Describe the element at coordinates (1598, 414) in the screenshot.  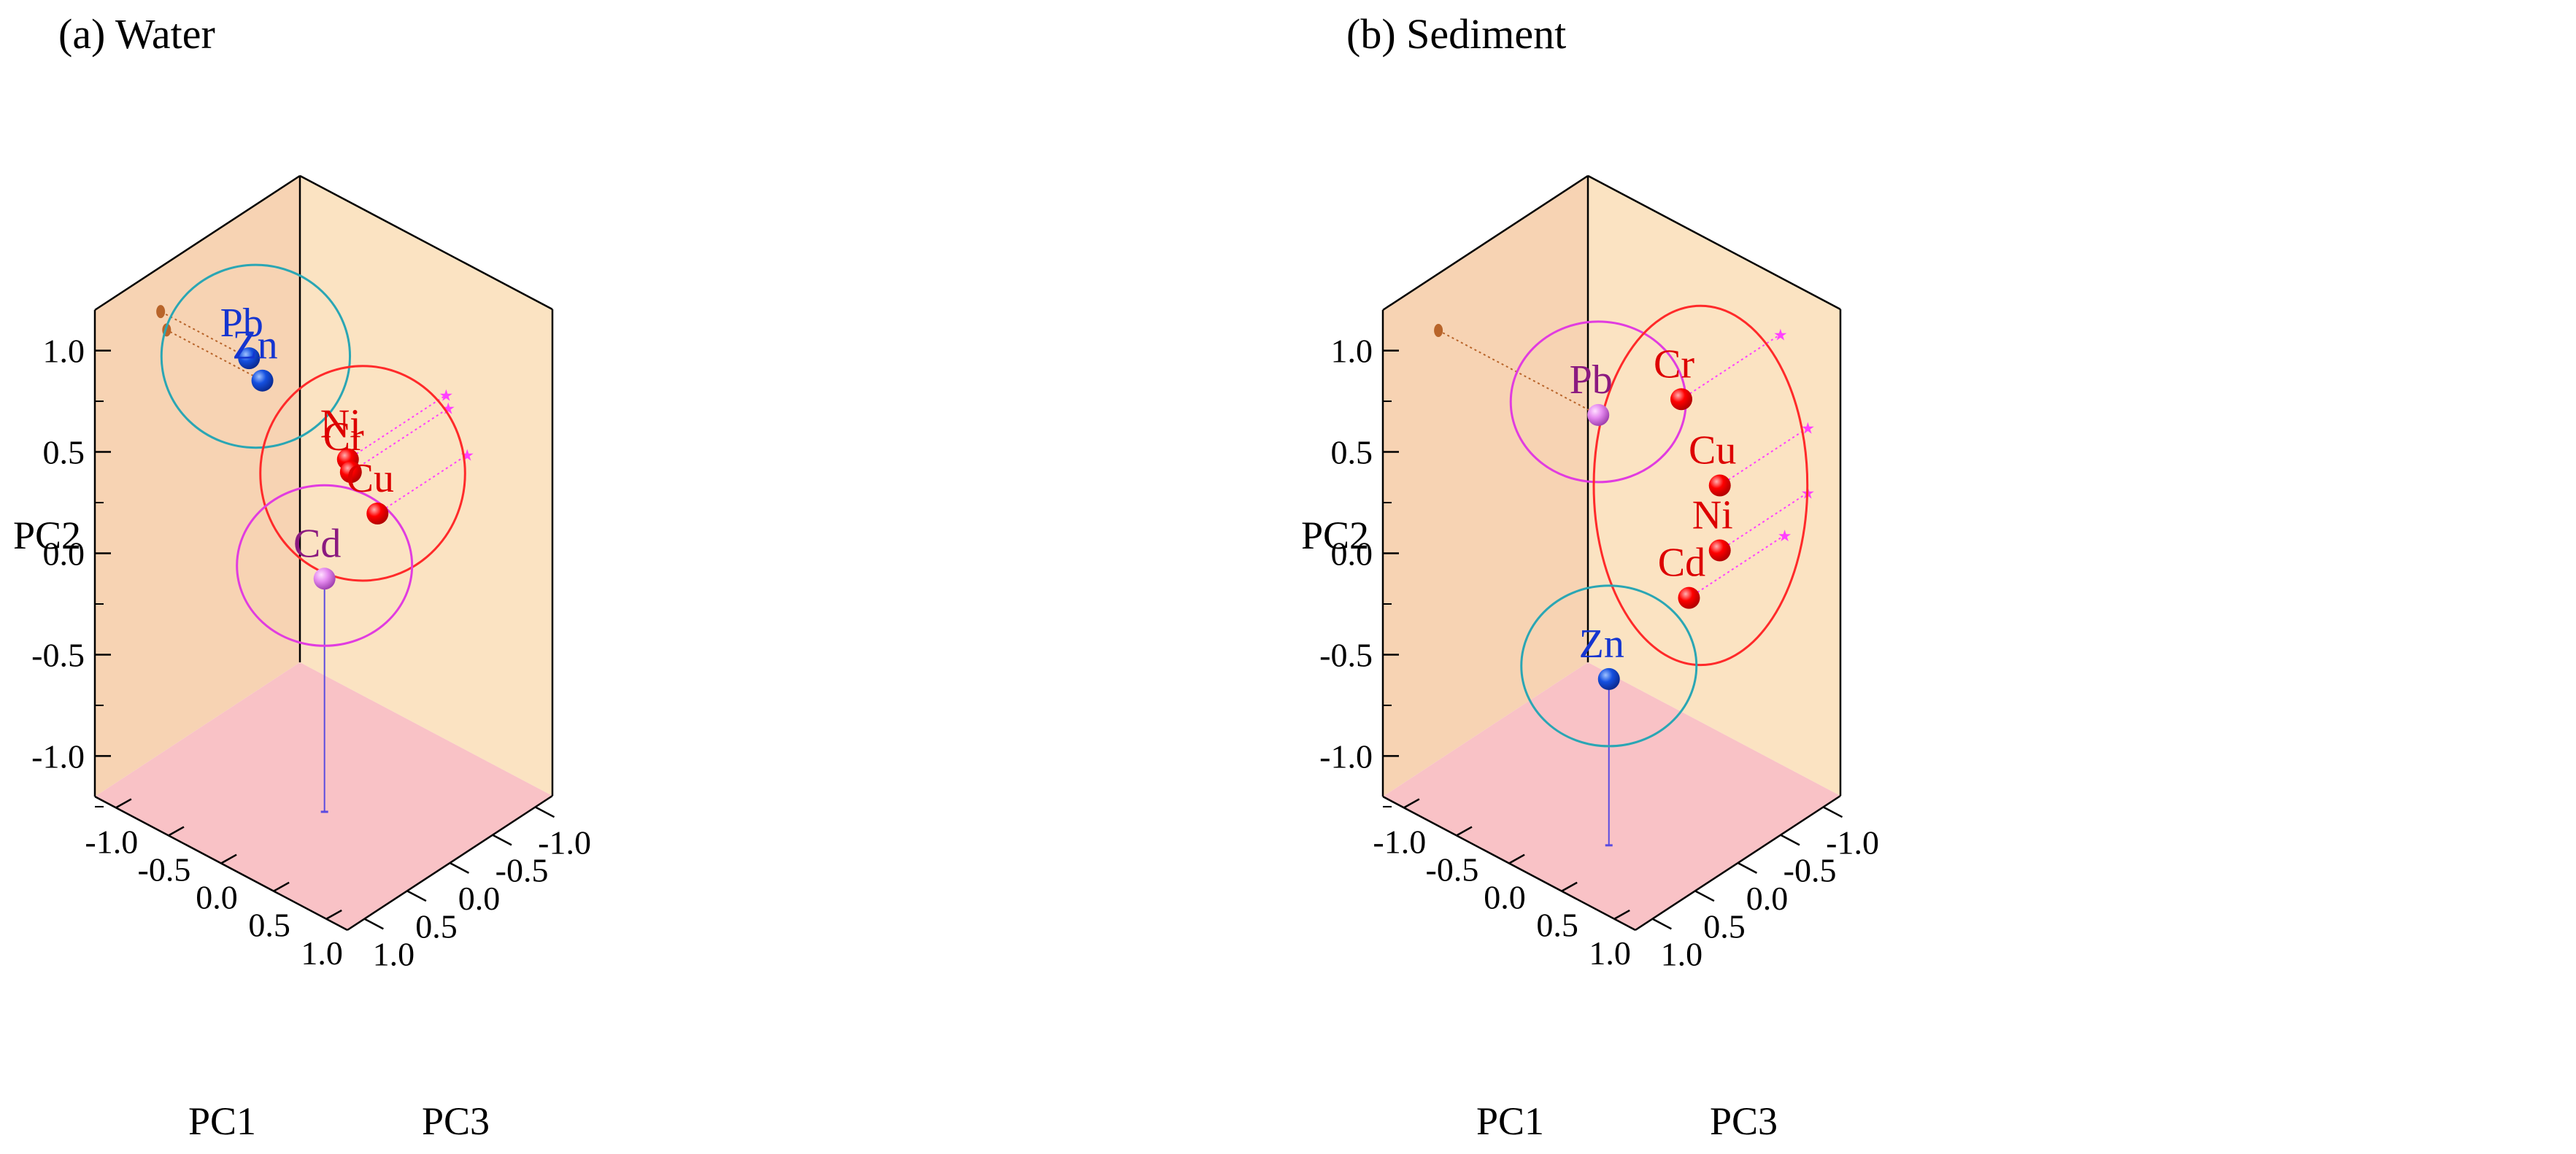
I see `data-point-pb` at that location.